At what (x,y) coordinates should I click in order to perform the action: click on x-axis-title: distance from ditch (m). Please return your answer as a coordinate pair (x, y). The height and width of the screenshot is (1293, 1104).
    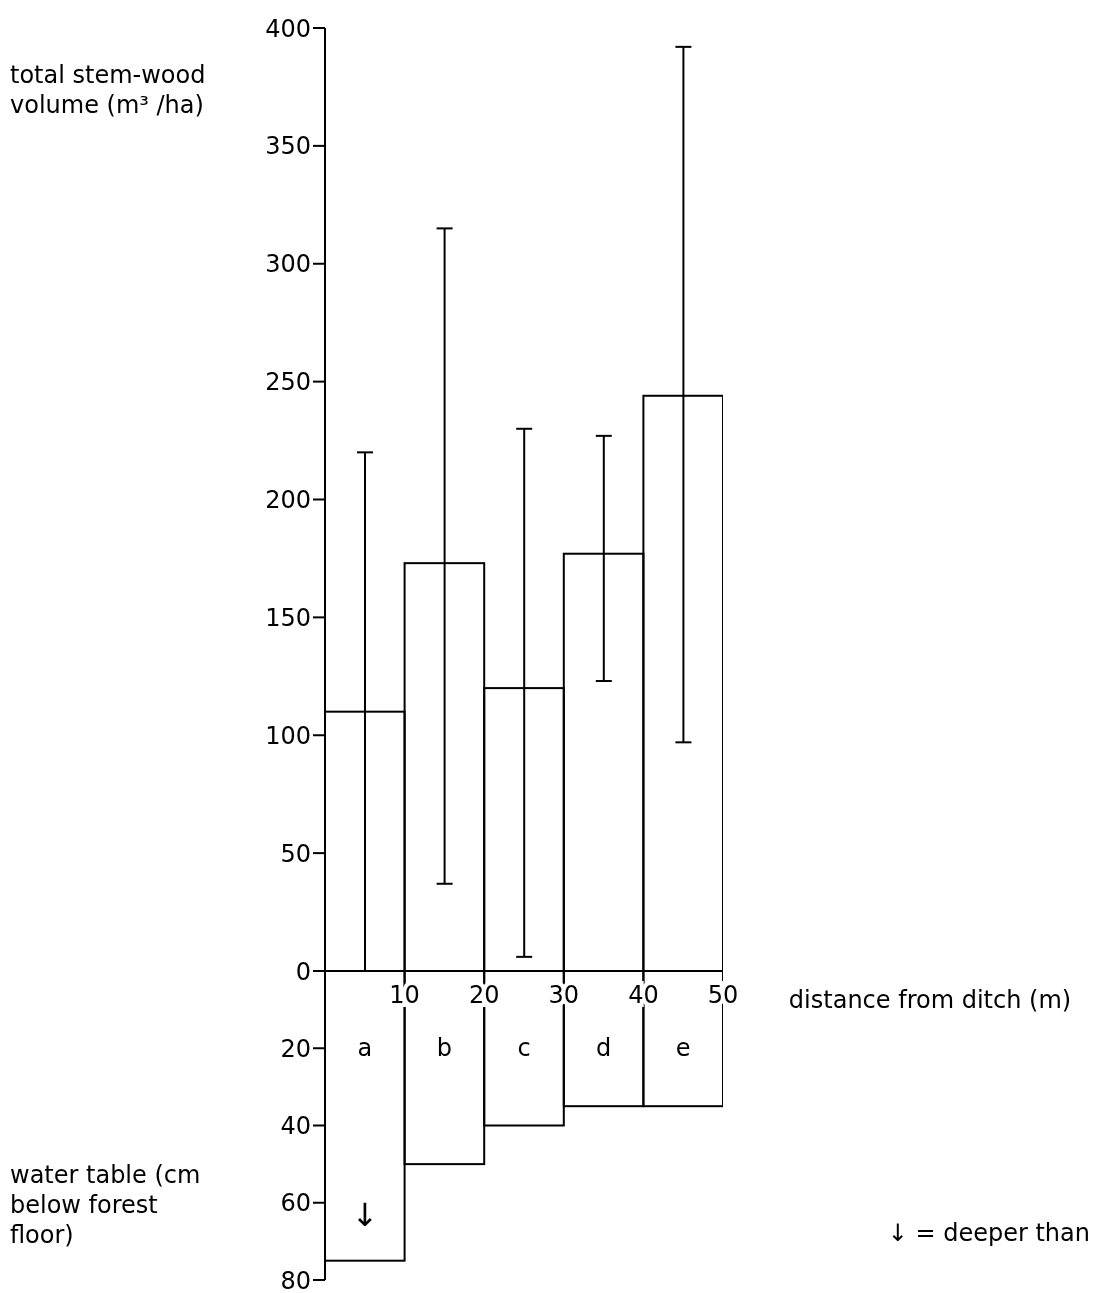
    Looking at the image, I should click on (930, 1000).